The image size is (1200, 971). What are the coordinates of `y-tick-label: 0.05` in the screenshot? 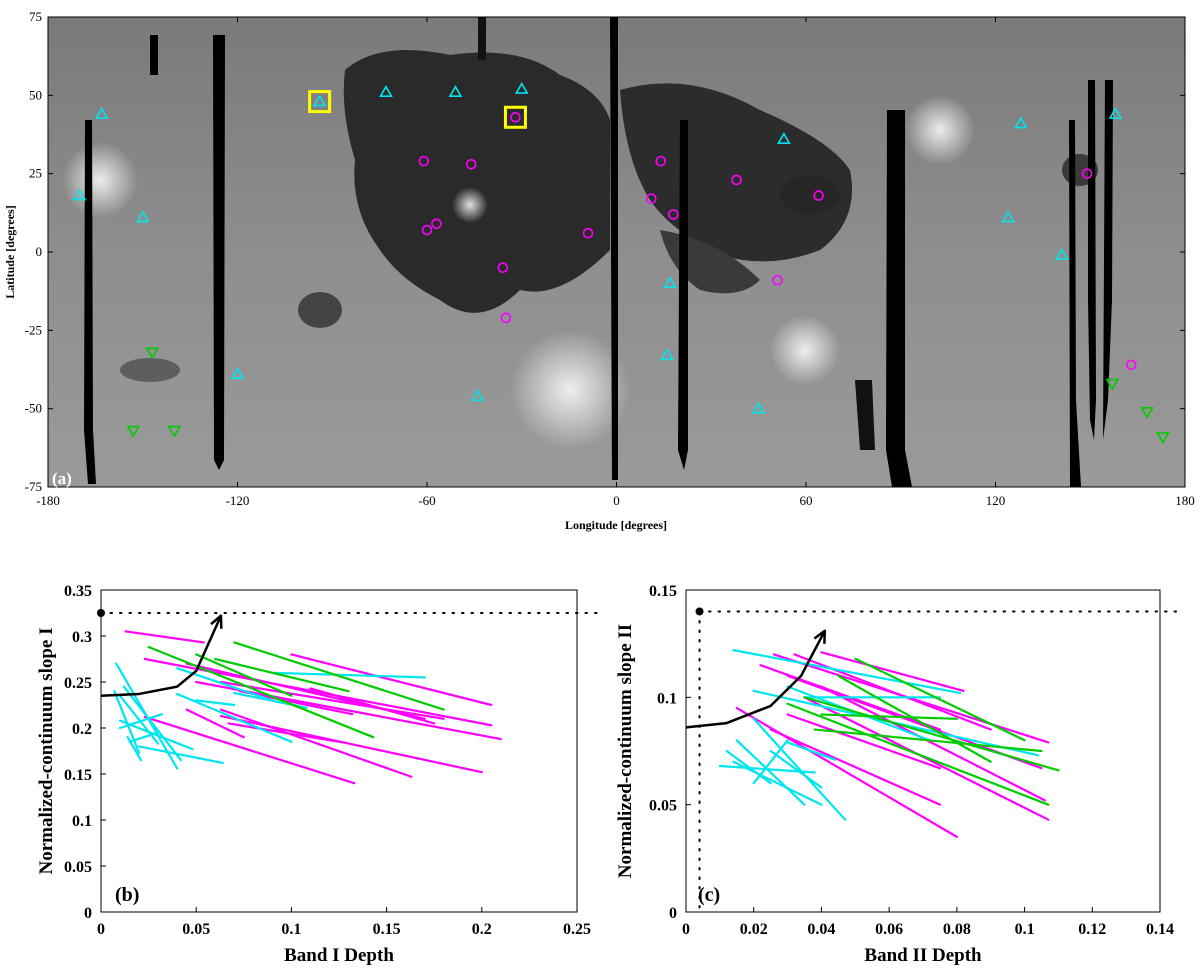 It's located at (663, 806).